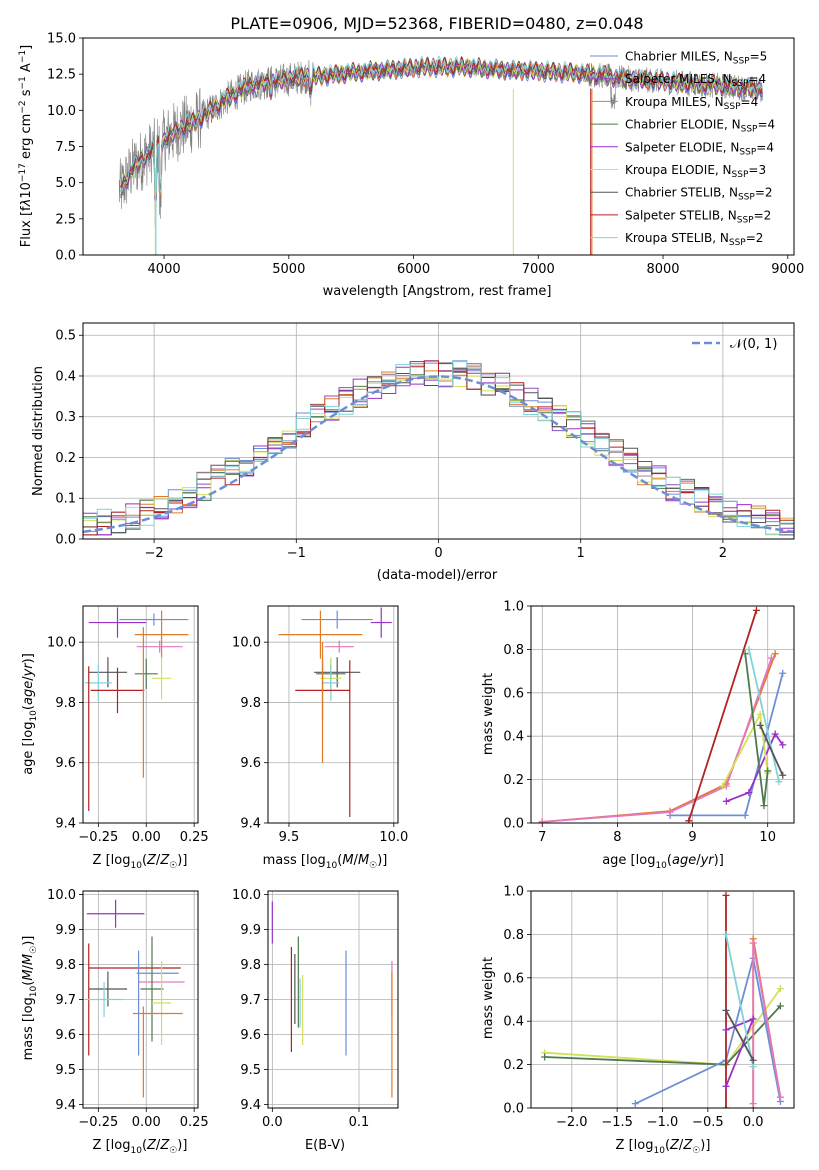  What do you see at coordinates (65, 930) in the screenshot?
I see `mass-vs-Z-ytick-label-5: 9.9` at bounding box center [65, 930].